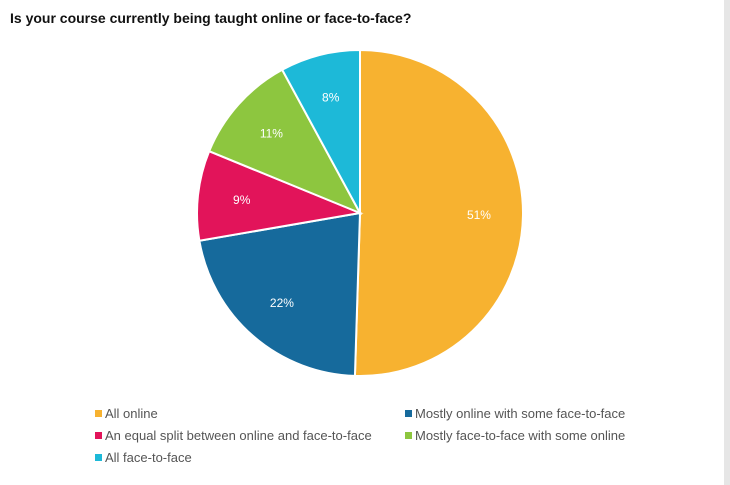  What do you see at coordinates (282, 303) in the screenshot?
I see `pie-slice-label-mostly-online: 22%` at bounding box center [282, 303].